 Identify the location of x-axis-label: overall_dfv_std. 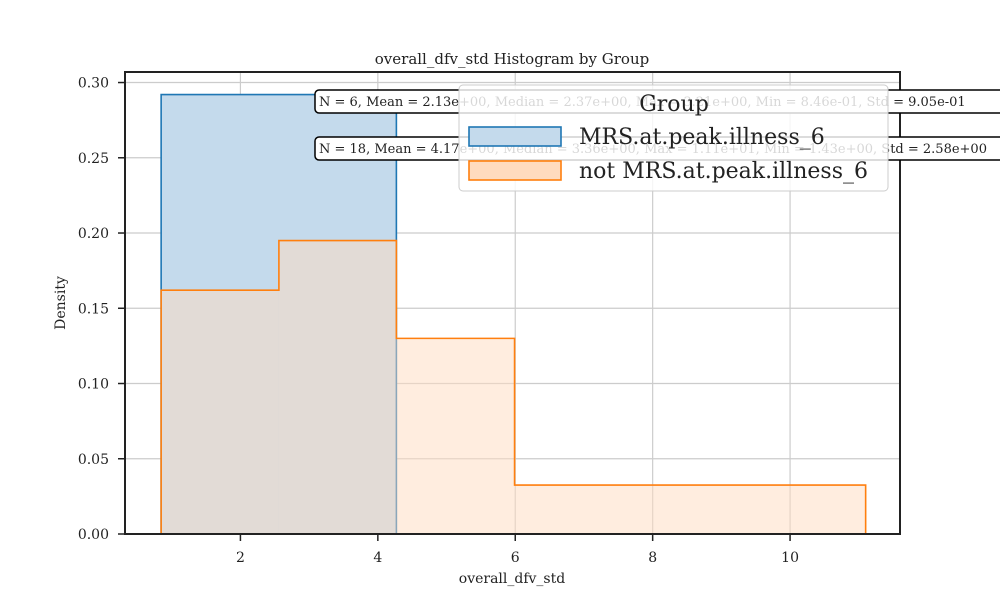
(512, 579).